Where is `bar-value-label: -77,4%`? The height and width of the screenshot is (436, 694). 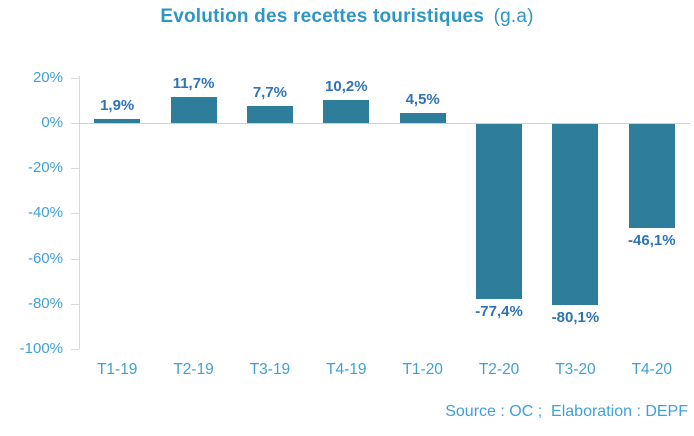 bar-value-label: -77,4% is located at coordinates (499, 311).